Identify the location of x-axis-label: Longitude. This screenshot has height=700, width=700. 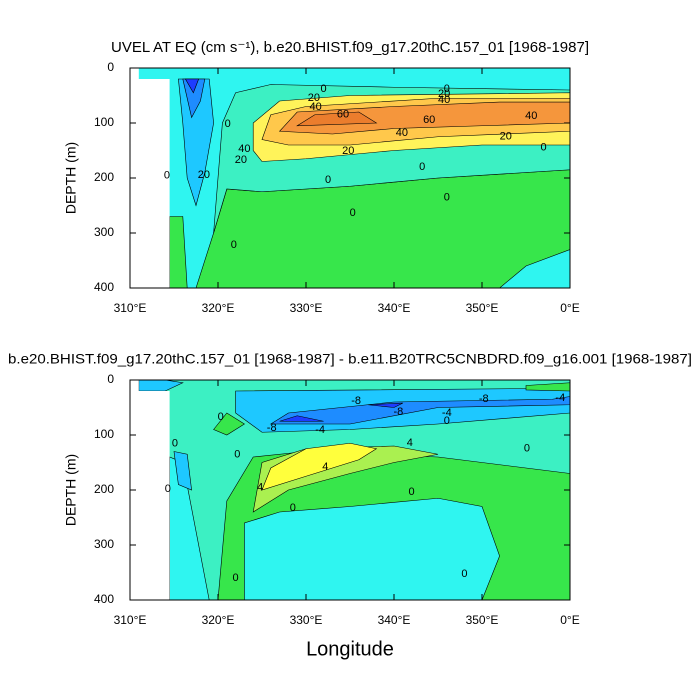
(350, 649).